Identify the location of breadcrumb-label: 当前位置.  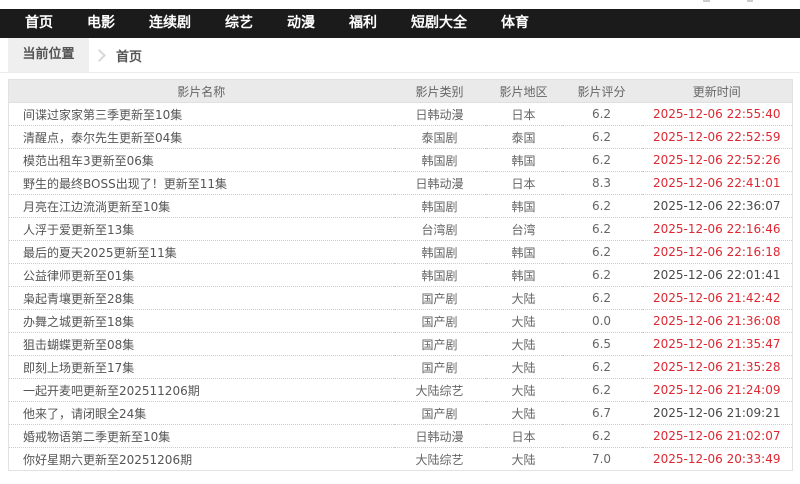
(48, 55).